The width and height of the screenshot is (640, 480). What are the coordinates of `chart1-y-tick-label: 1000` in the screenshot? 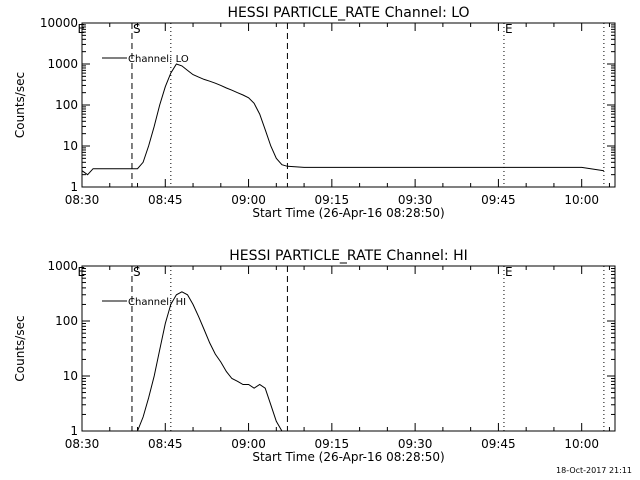 It's located at (62, 266).